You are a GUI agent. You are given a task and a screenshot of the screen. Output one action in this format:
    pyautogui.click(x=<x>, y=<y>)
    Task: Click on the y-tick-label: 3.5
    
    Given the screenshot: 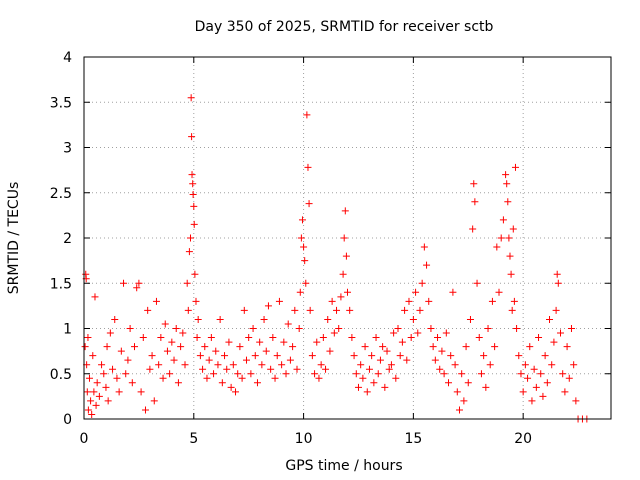 What is the action you would take?
    pyautogui.click(x=61, y=103)
    